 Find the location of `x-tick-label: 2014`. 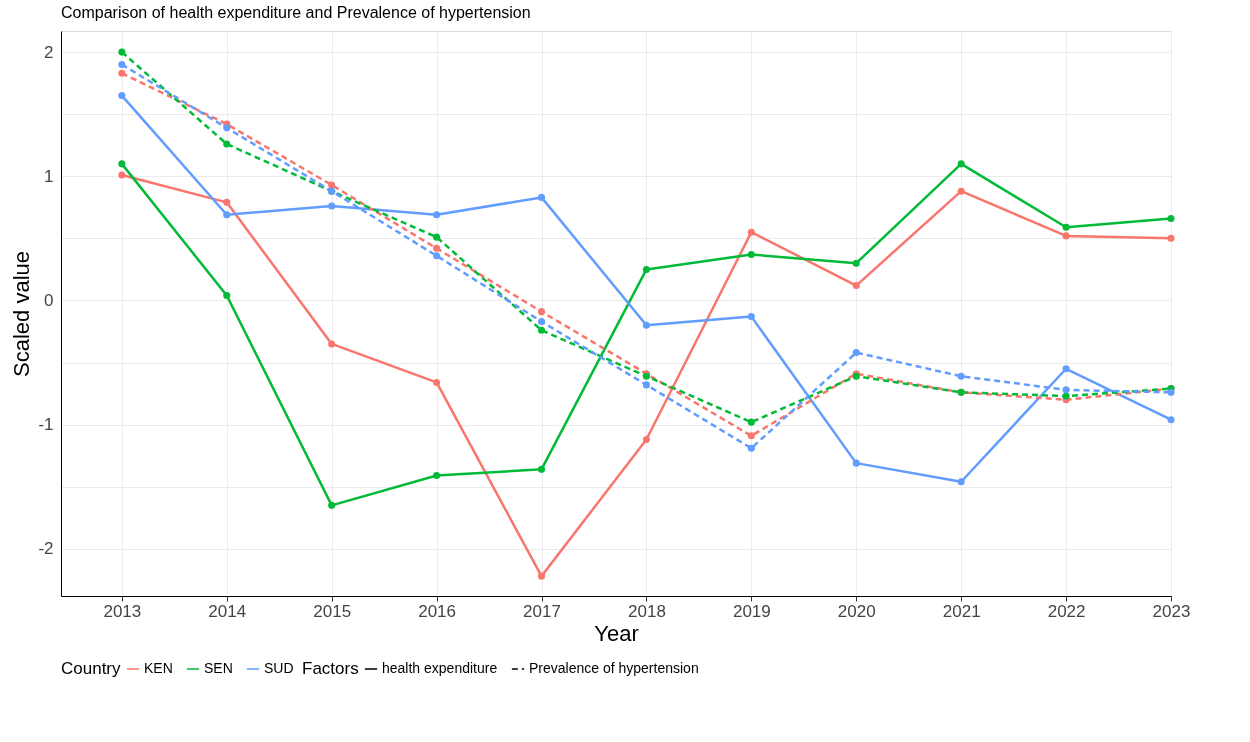

x-tick-label: 2014 is located at coordinates (227, 611).